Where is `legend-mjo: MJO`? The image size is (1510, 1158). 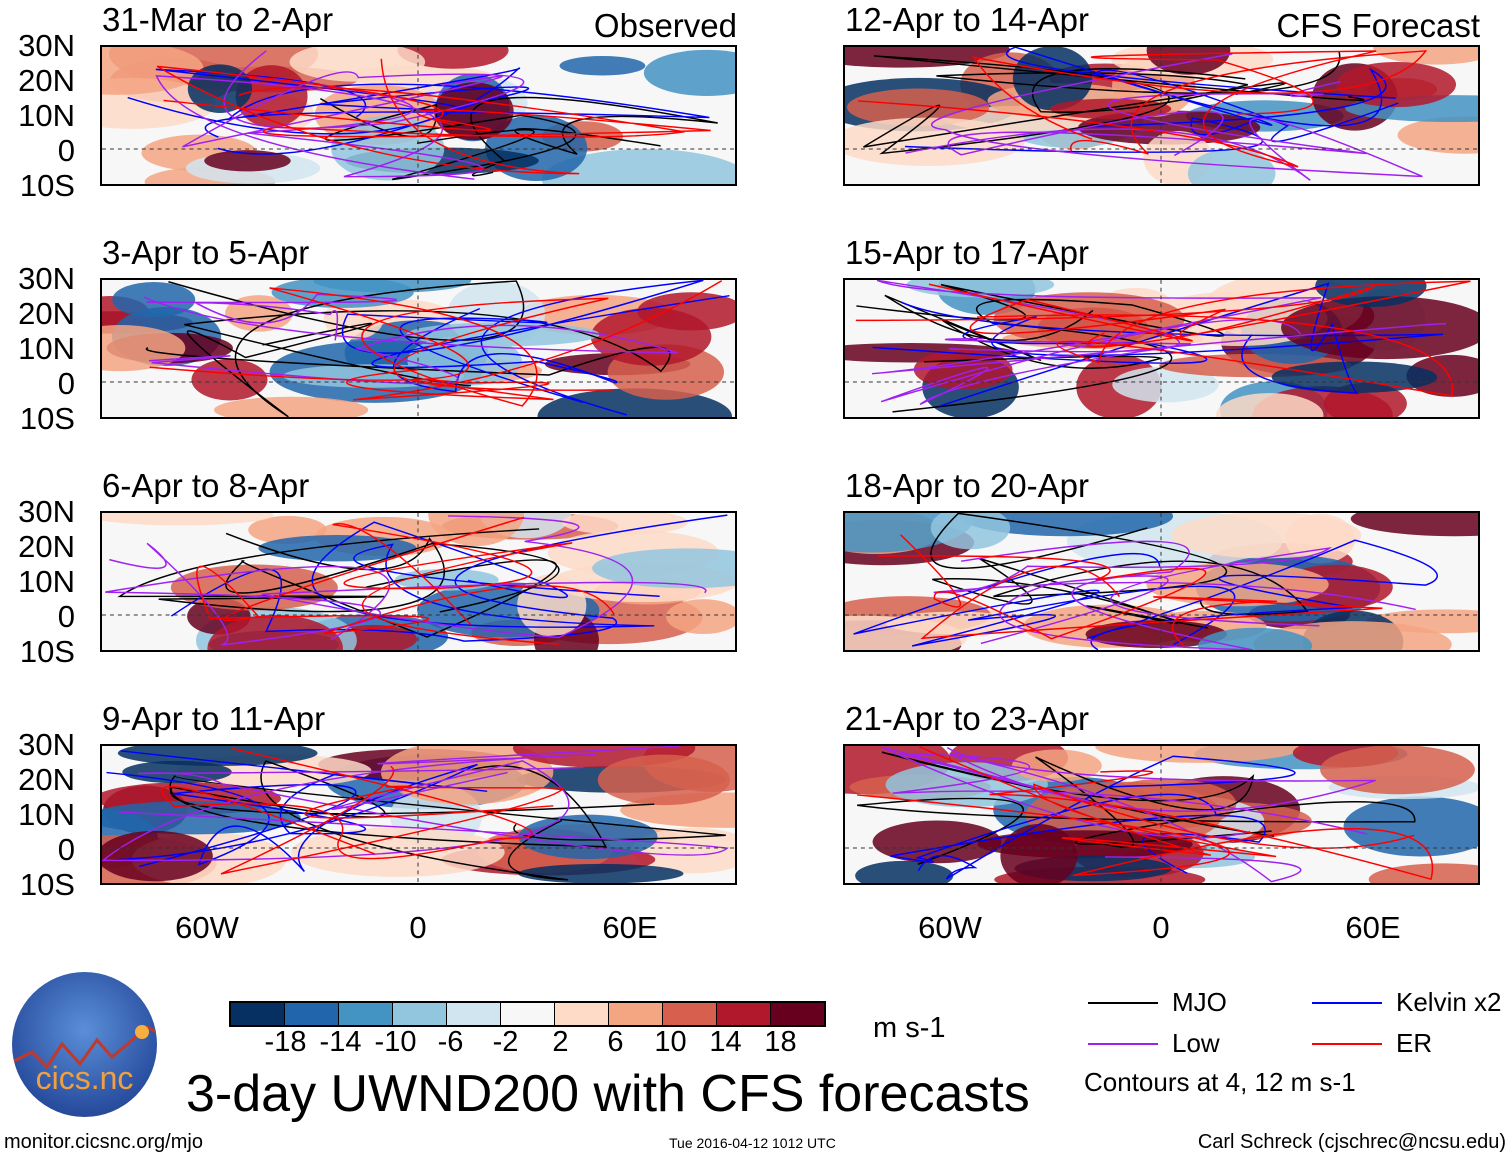
legend-mjo: MJO is located at coordinates (1157, 1002).